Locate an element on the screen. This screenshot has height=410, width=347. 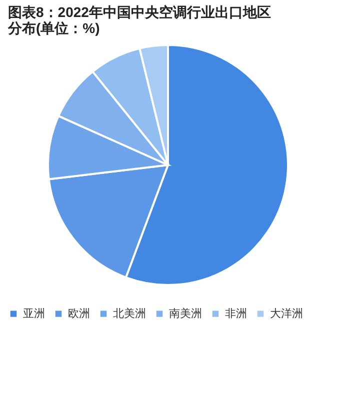
chart-title: 图表8：2022年中国中央空调行业出口地区分布(单位：%) is located at coordinates (139, 20).